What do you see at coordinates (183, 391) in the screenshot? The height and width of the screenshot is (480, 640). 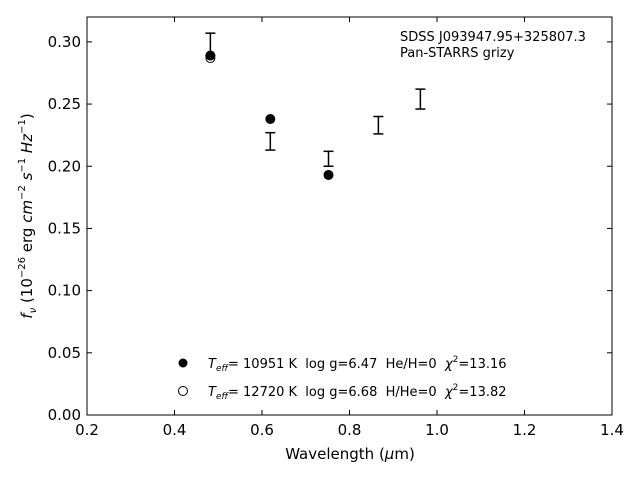 I see `legend-marker-open` at bounding box center [183, 391].